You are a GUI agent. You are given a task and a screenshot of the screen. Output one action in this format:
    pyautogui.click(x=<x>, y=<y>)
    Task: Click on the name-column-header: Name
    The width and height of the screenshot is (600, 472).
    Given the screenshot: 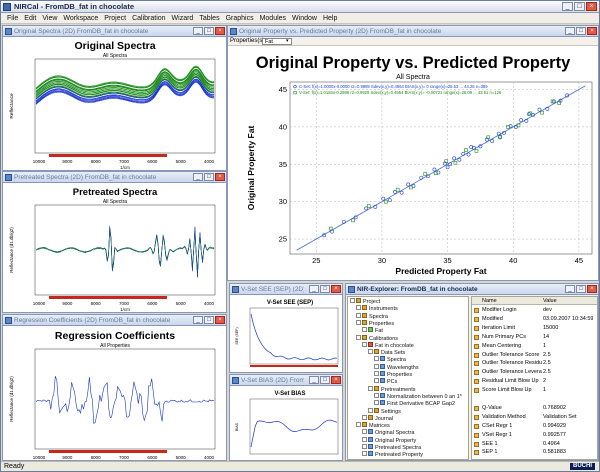 What is the action you would take?
    pyautogui.click(x=489, y=301)
    